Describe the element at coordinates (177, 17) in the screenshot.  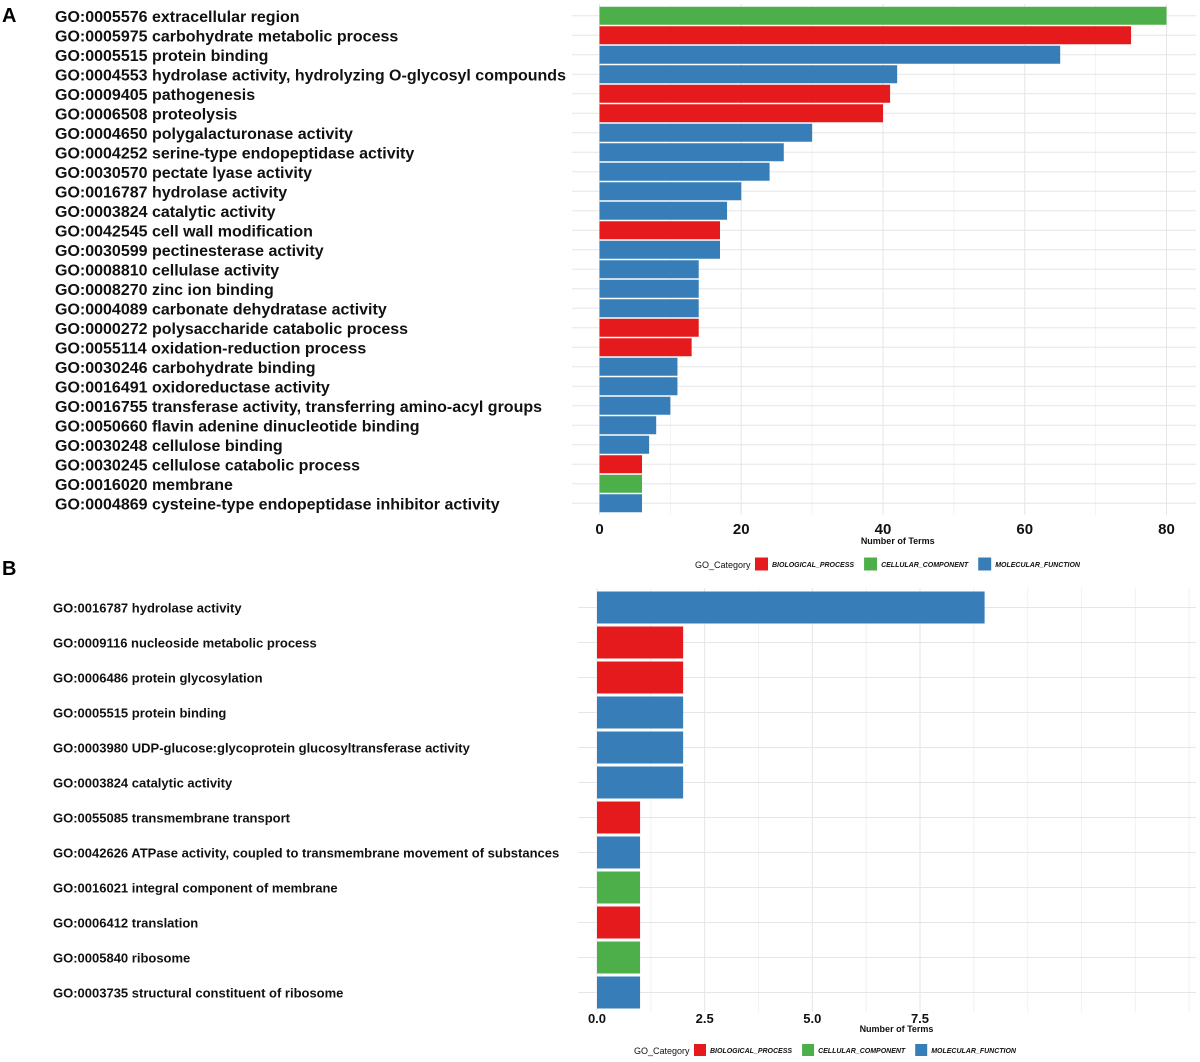
I see `category-label: GO:0005576 extracellular region` at that location.